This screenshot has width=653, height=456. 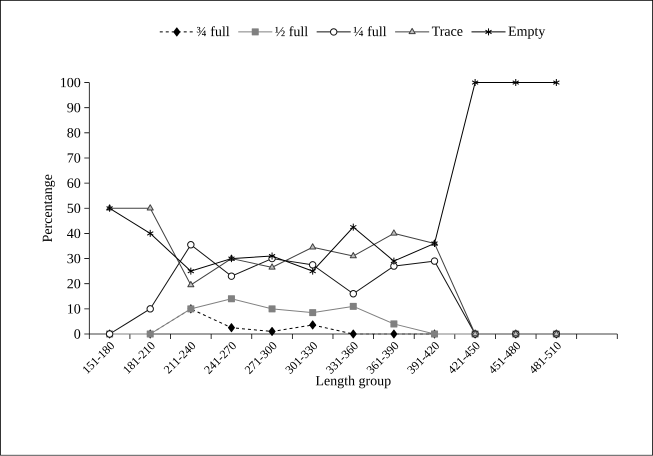 What do you see at coordinates (73, 133) in the screenshot?
I see `y-tick-label: 80` at bounding box center [73, 133].